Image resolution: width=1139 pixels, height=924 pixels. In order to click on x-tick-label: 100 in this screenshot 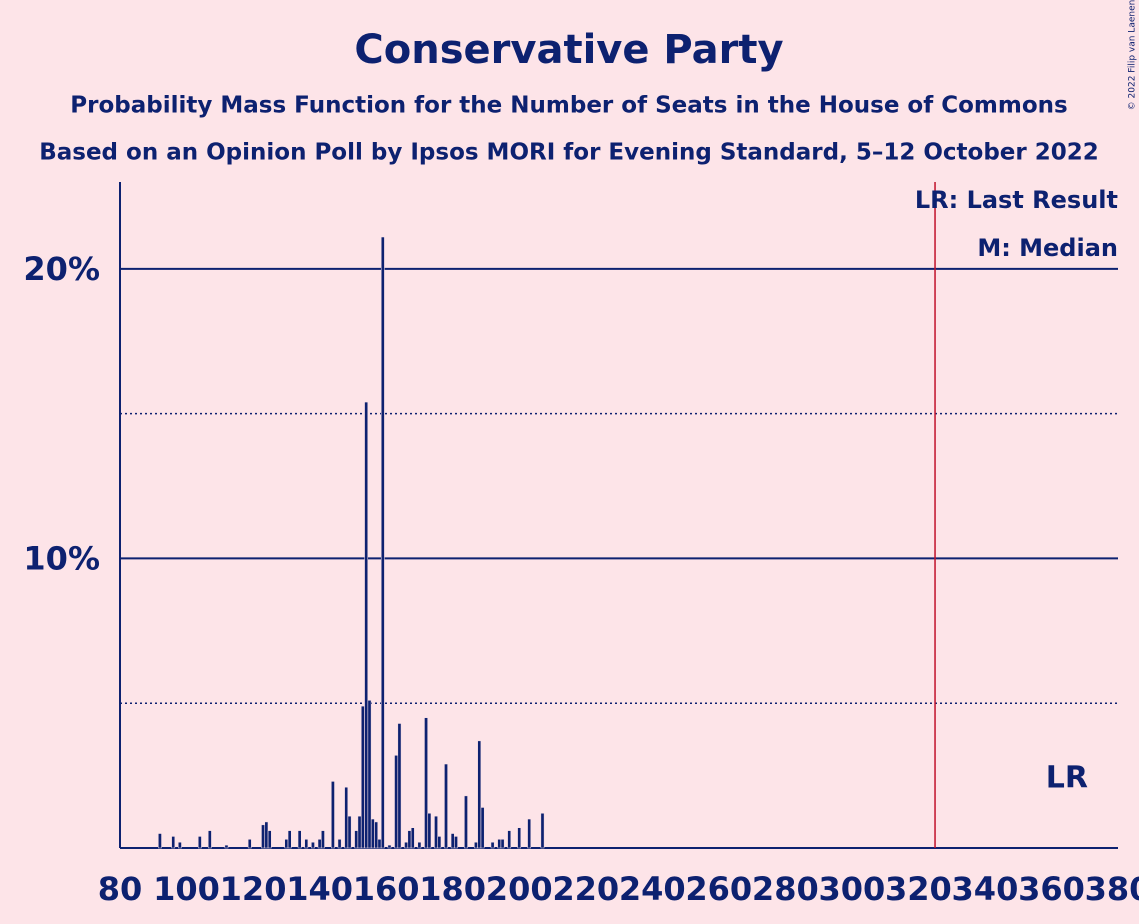, I will do `click(186, 889)`.